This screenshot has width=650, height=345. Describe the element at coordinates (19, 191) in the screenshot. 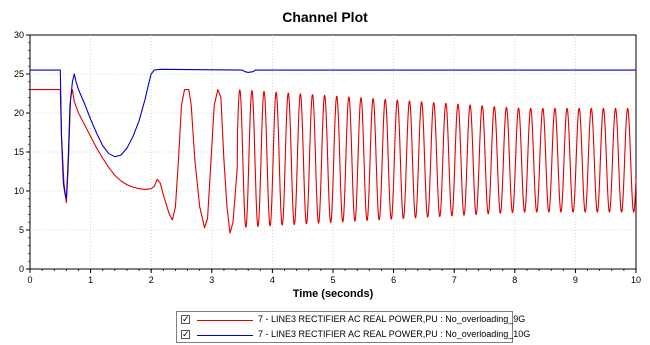

I see `y-tick-label: 10` at that location.